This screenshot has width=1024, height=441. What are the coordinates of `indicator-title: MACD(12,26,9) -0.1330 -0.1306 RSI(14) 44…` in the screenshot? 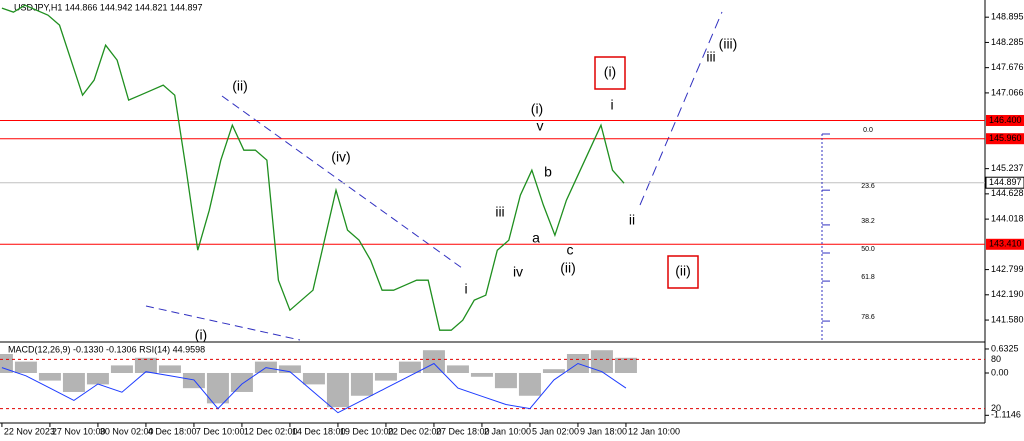 It's located at (106, 349).